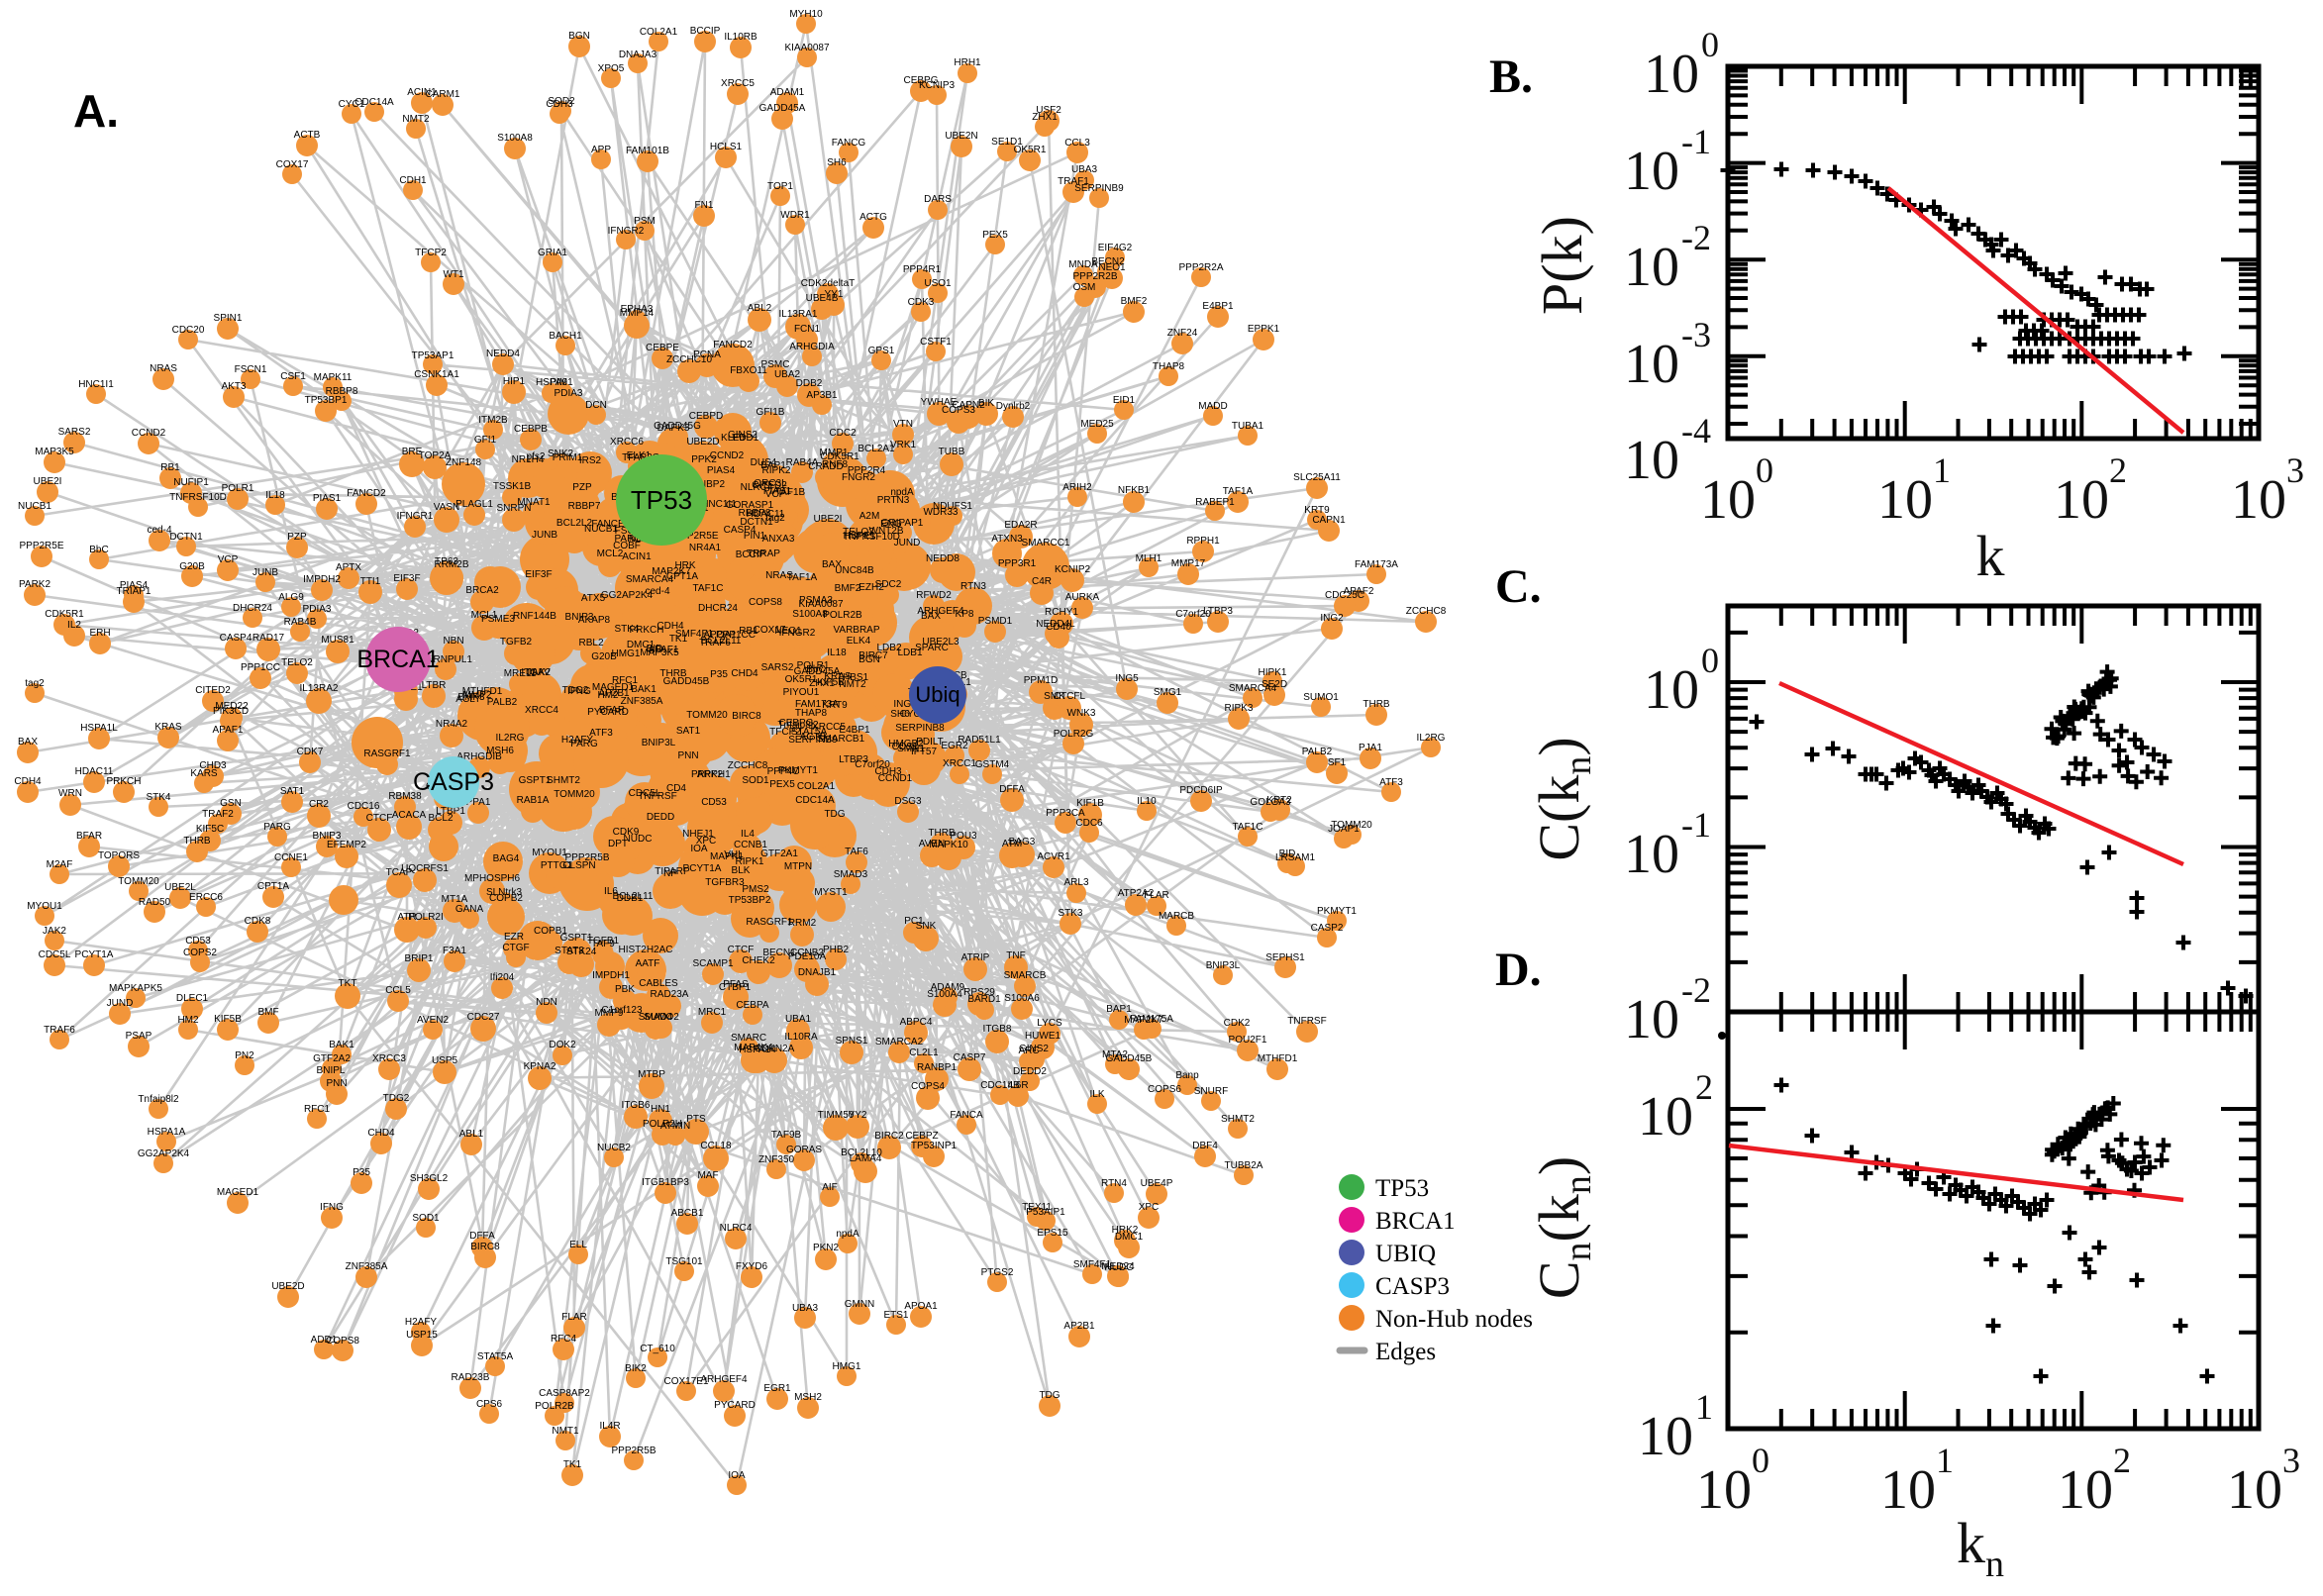  I want to click on svg-text: TAF6, so click(856, 852).